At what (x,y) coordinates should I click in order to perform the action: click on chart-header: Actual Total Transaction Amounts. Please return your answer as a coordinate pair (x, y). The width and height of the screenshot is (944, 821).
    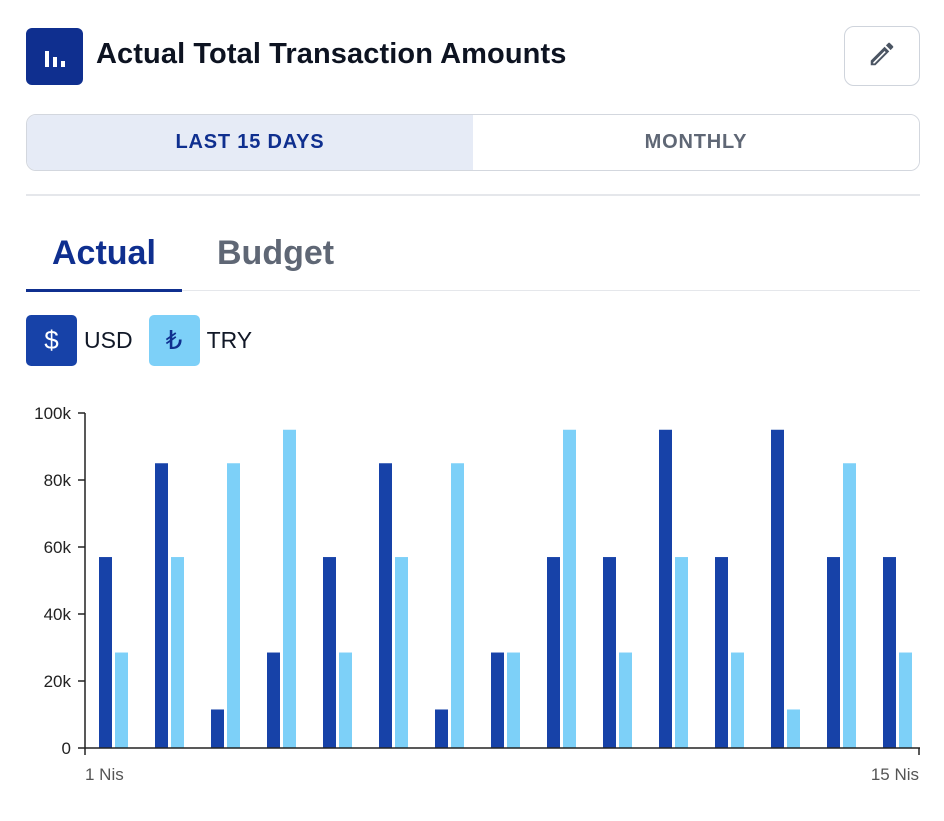
    Looking at the image, I should click on (473, 57).